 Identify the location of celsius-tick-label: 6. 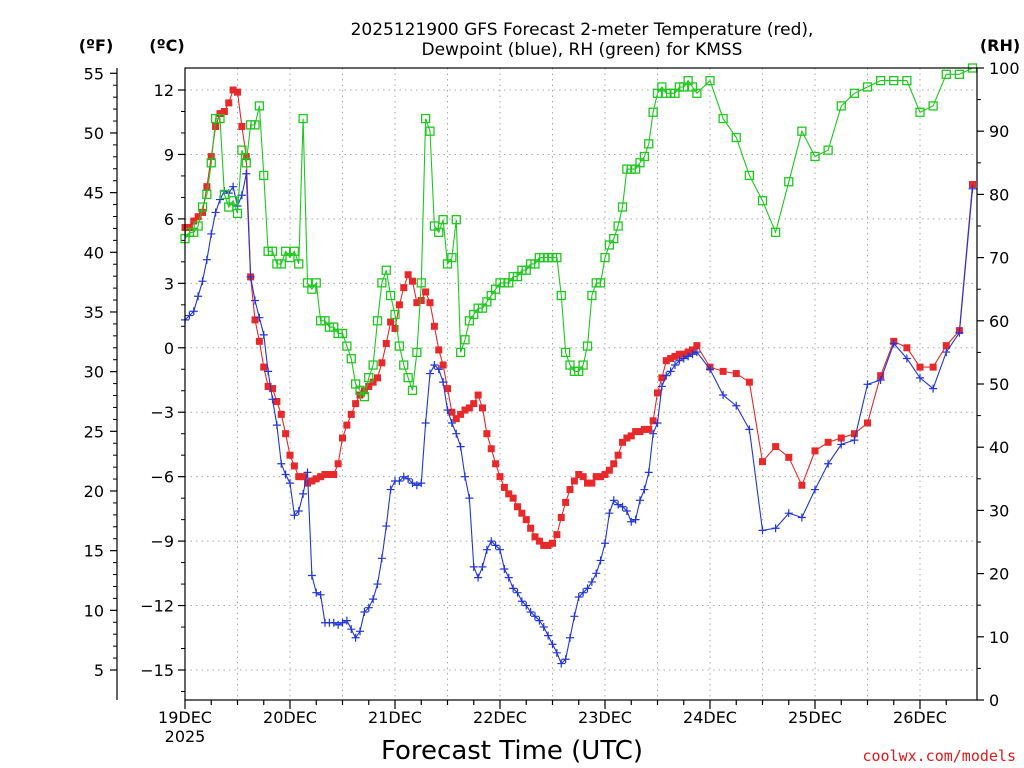
(169, 219).